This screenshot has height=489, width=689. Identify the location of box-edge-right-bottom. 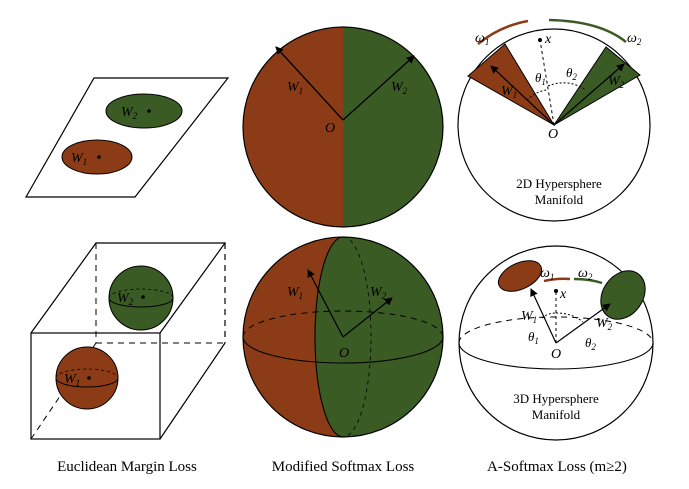
(192, 391).